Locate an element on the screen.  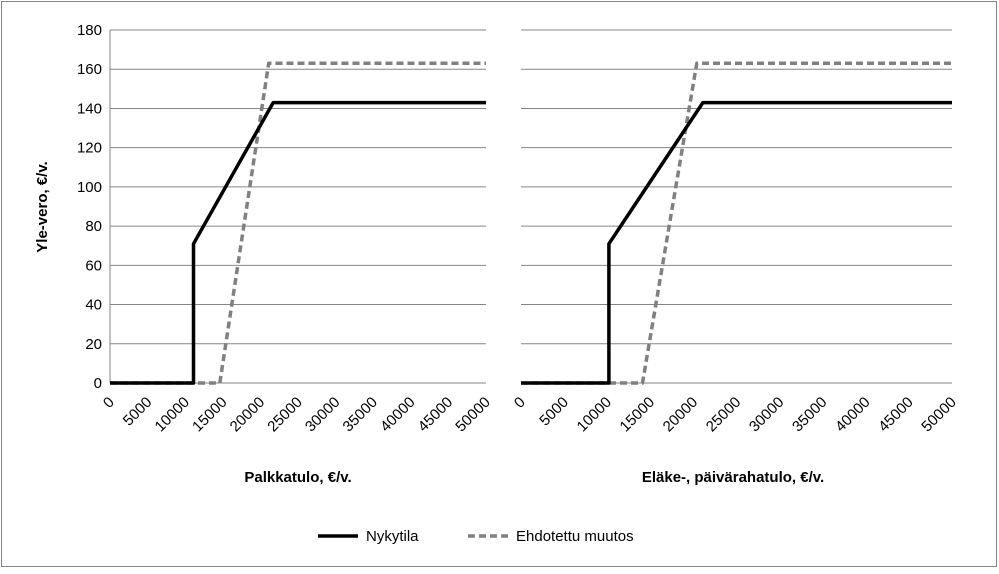
legend-label-nykytila: Nykytila is located at coordinates (392, 536).